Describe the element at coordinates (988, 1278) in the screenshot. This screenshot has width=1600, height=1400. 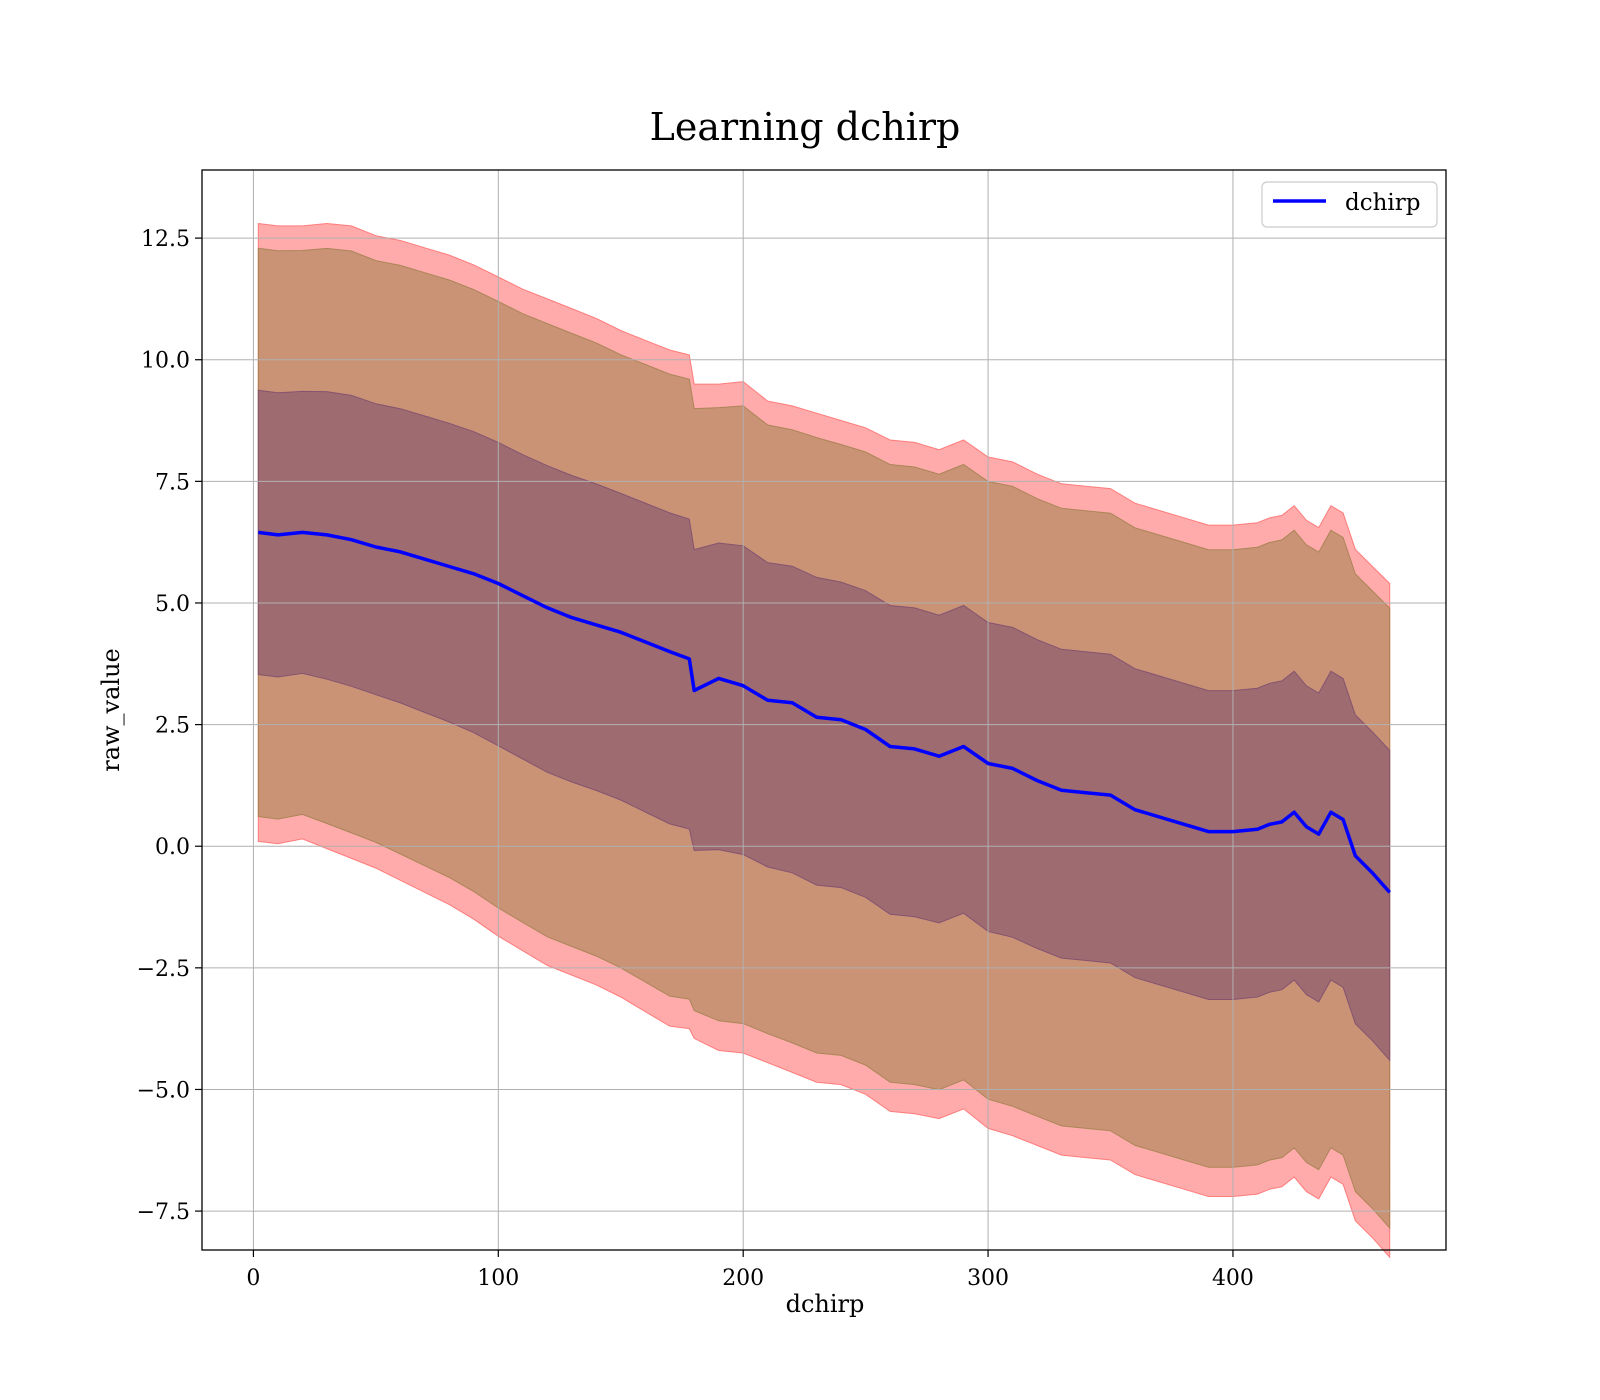
I see `x-tick-label: 300` at that location.